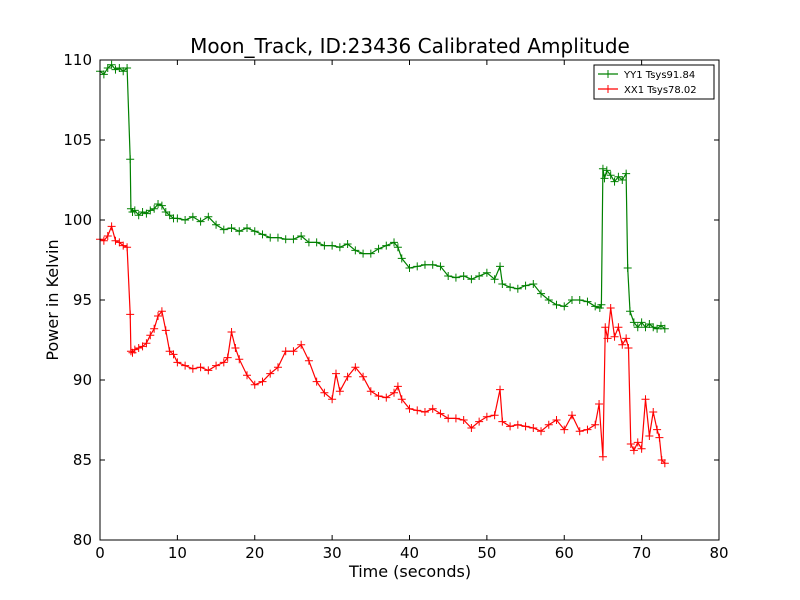 This screenshot has height=600, width=800. Describe the element at coordinates (254, 553) in the screenshot. I see `x-tick-label: 20` at that location.